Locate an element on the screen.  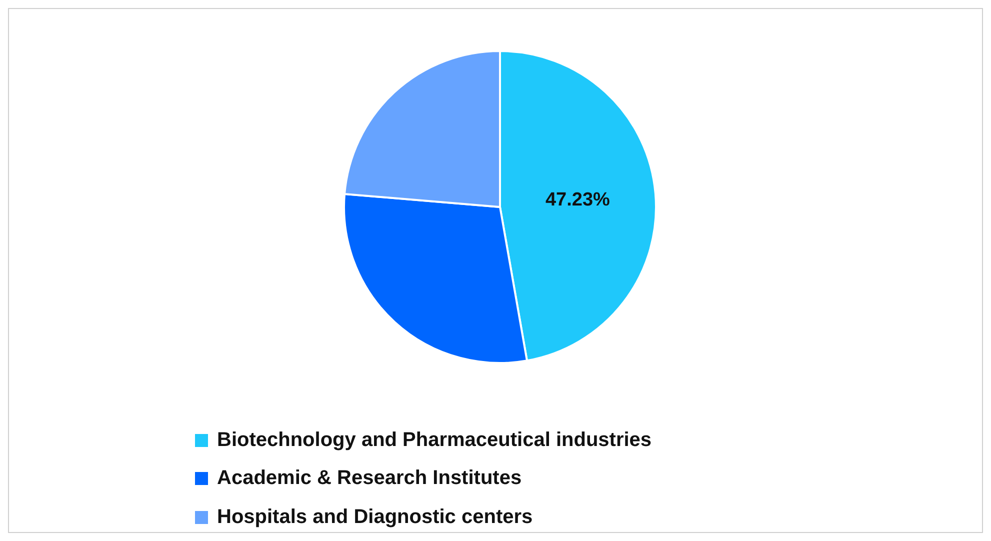
legend-label: Hospitals and Diagnostic centers is located at coordinates (375, 517).